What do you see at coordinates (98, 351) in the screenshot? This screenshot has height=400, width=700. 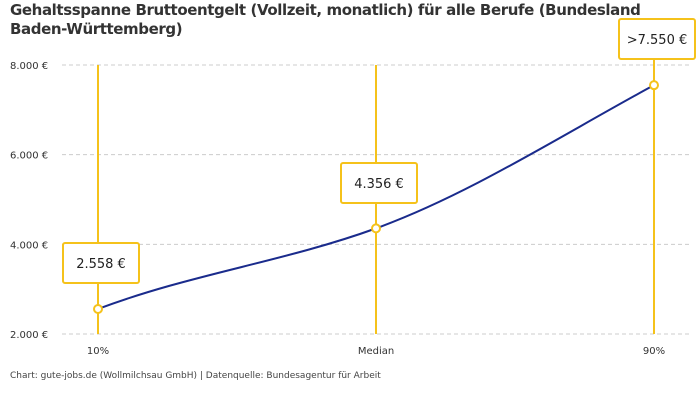 I see `x-tick-label: 10%` at bounding box center [98, 351].